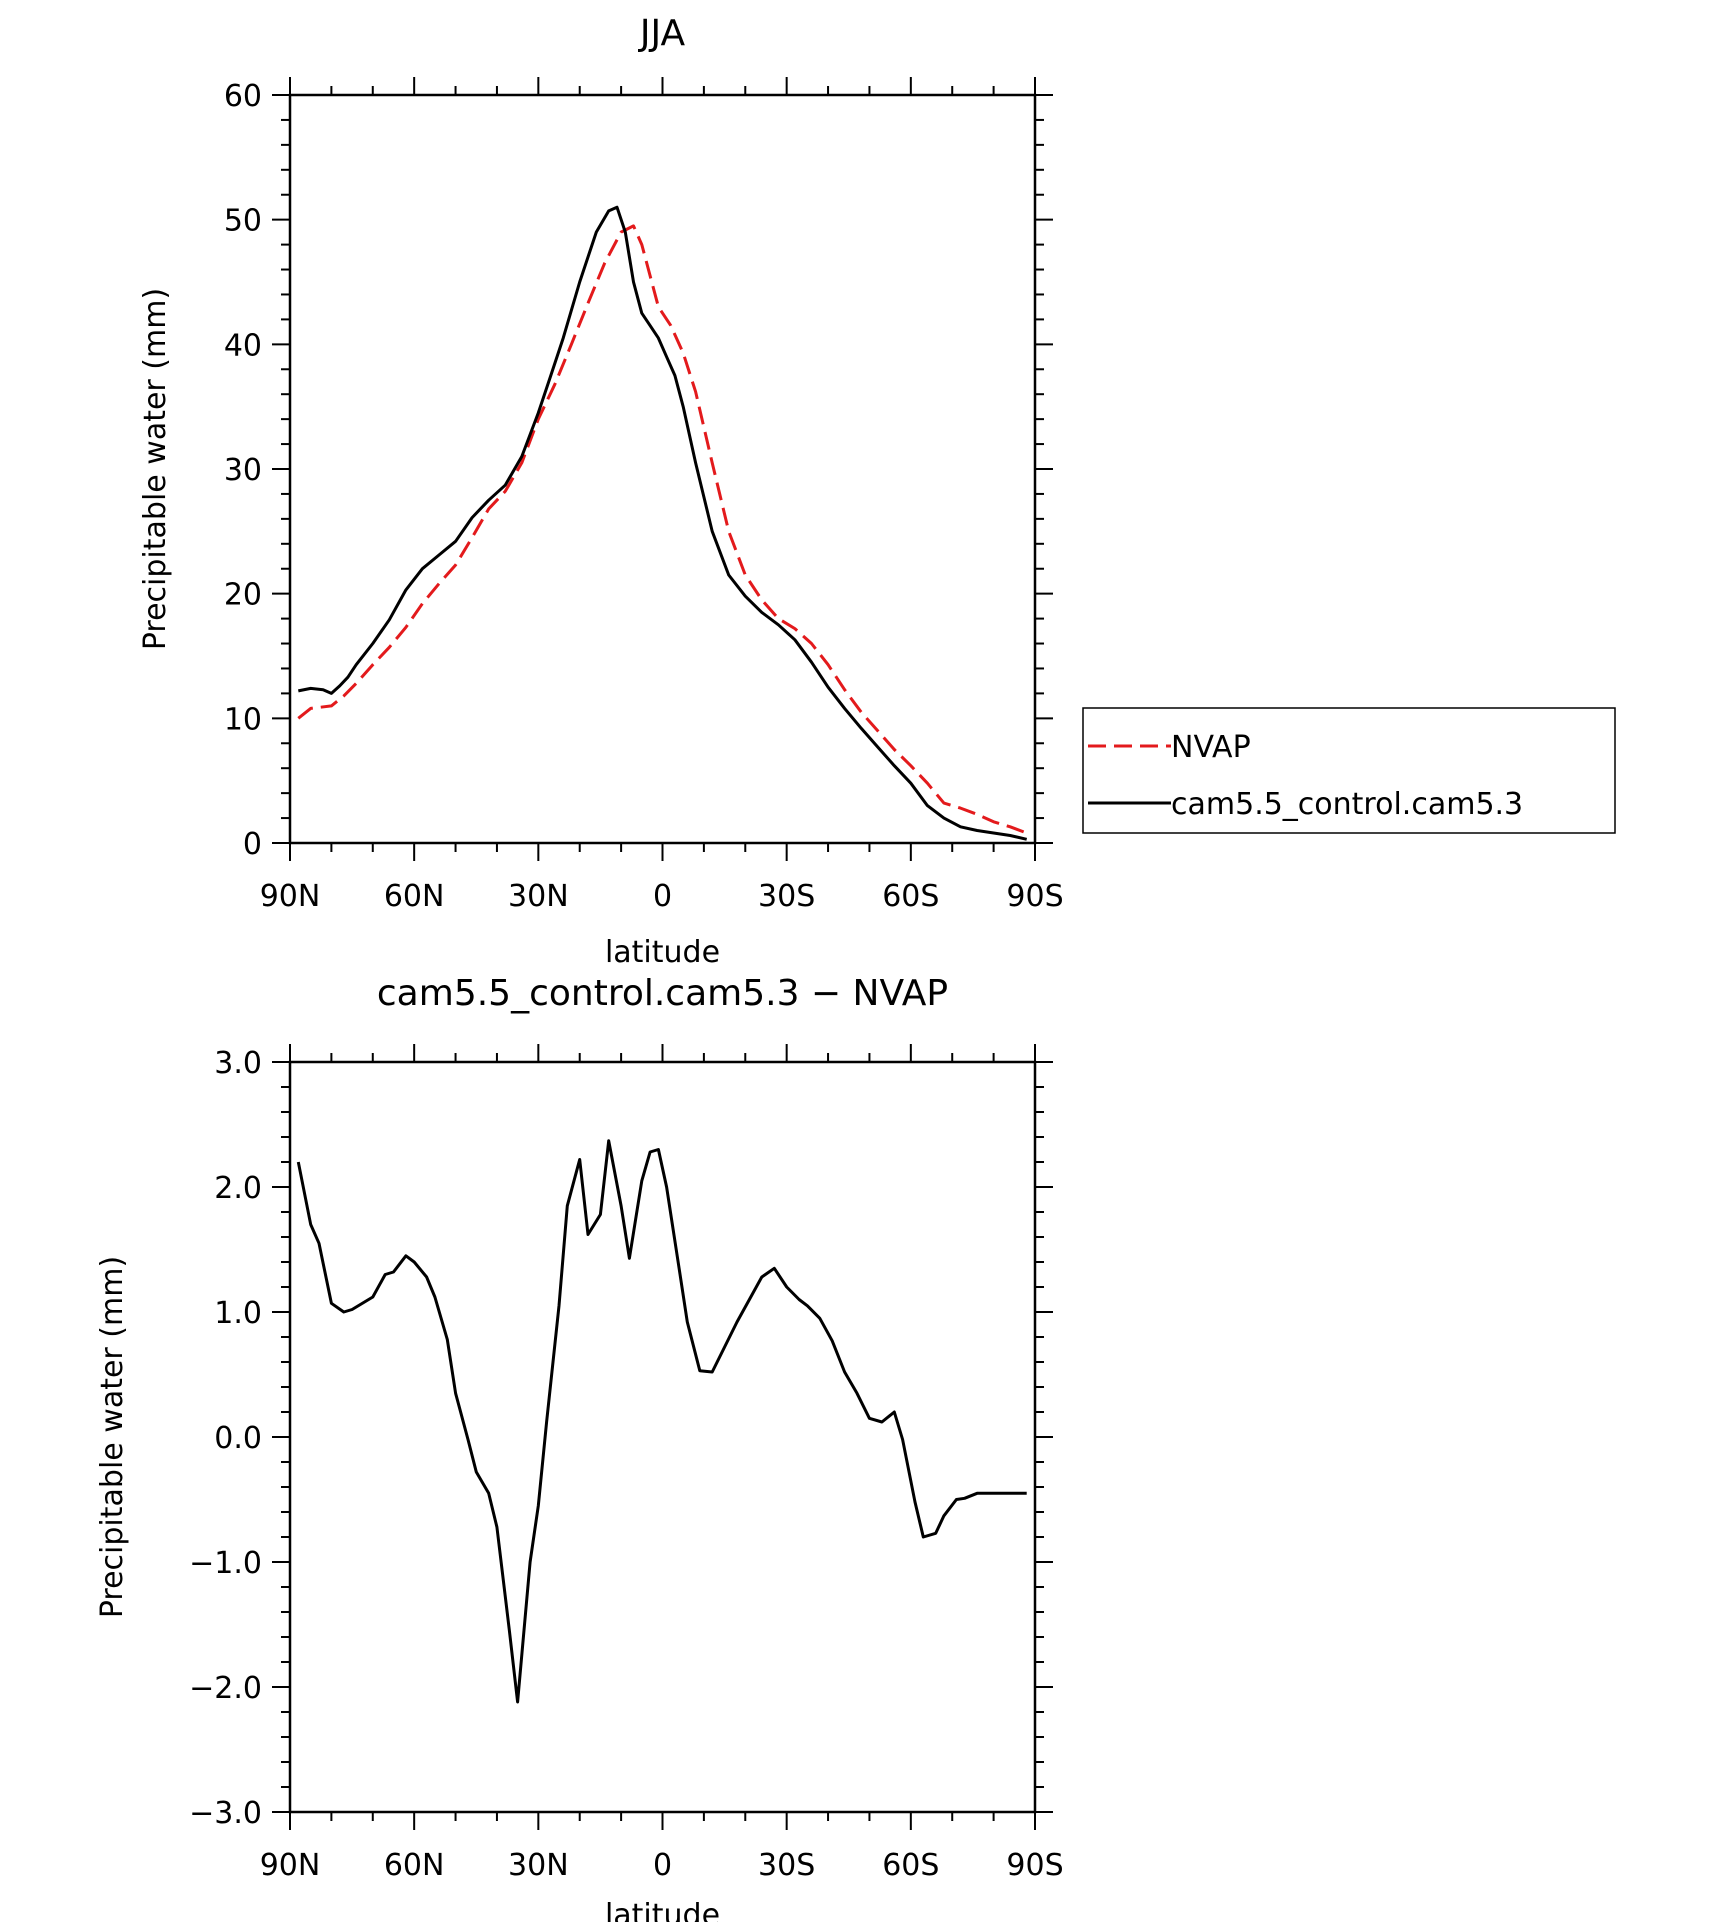 The width and height of the screenshot is (1710, 1922). Describe the element at coordinates (661, 1421) in the screenshot. I see `series-line-difference` at that location.